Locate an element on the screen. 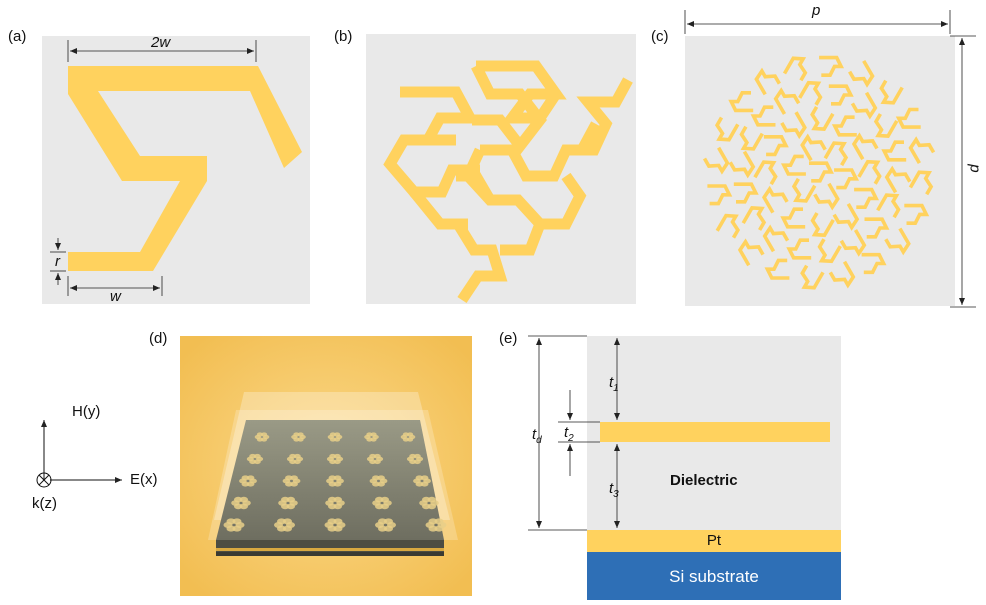 This screenshot has height=605, width=986. axis-k-label: k(z) is located at coordinates (44, 503).